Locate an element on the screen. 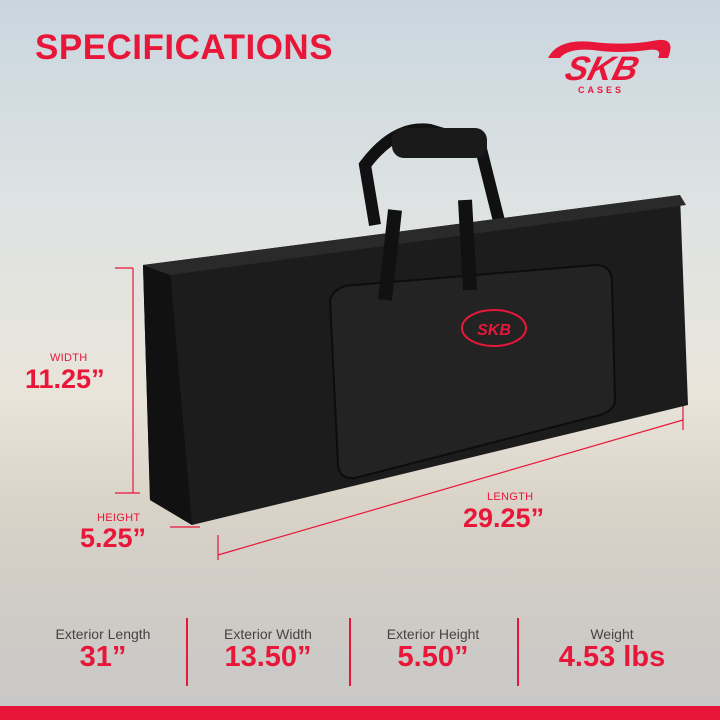 This screenshot has height=720, width=720. length-label: LENGTH is located at coordinates (510, 497).